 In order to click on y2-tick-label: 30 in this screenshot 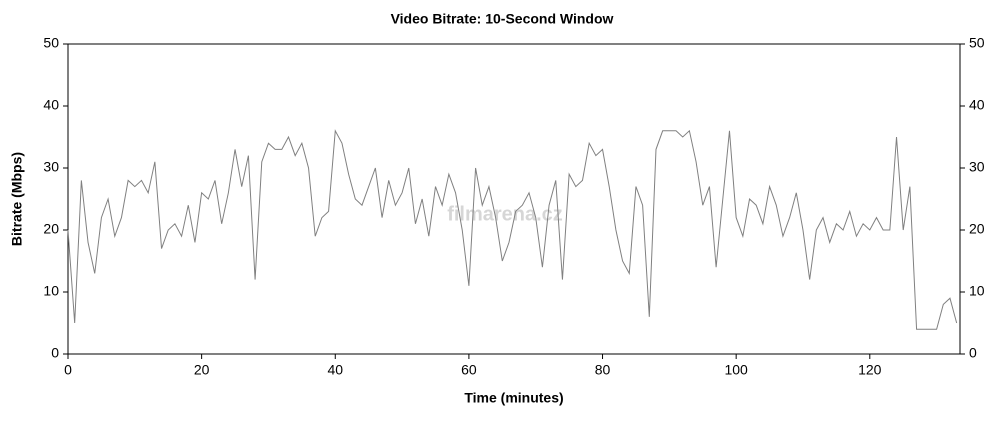, I will do `click(977, 167)`.